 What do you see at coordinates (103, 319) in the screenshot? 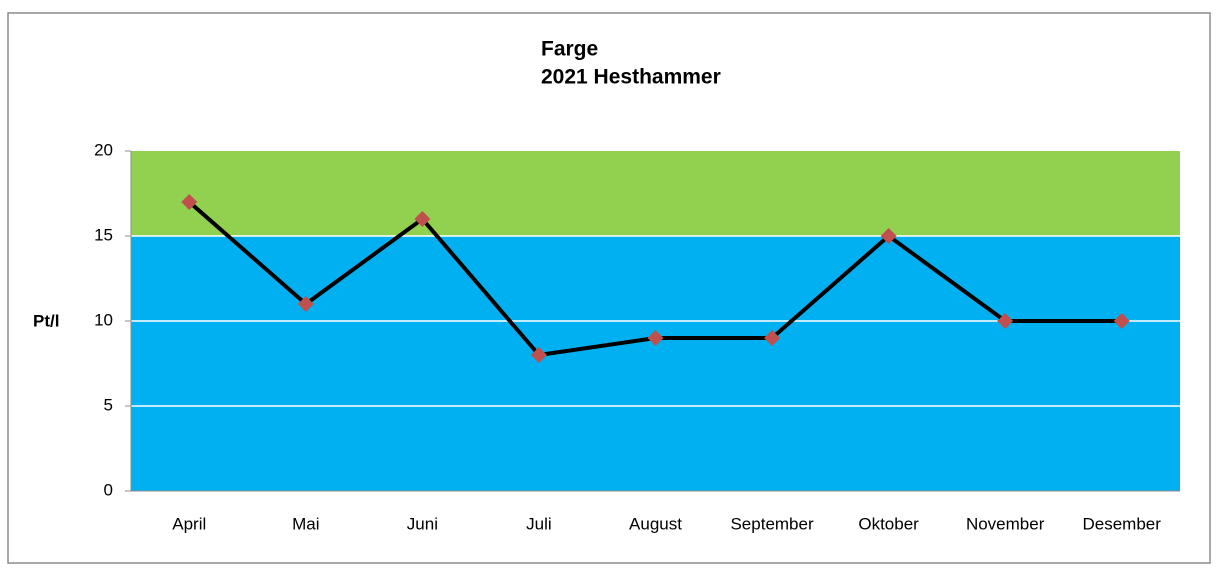
I see `y-tick-label: 10` at bounding box center [103, 319].